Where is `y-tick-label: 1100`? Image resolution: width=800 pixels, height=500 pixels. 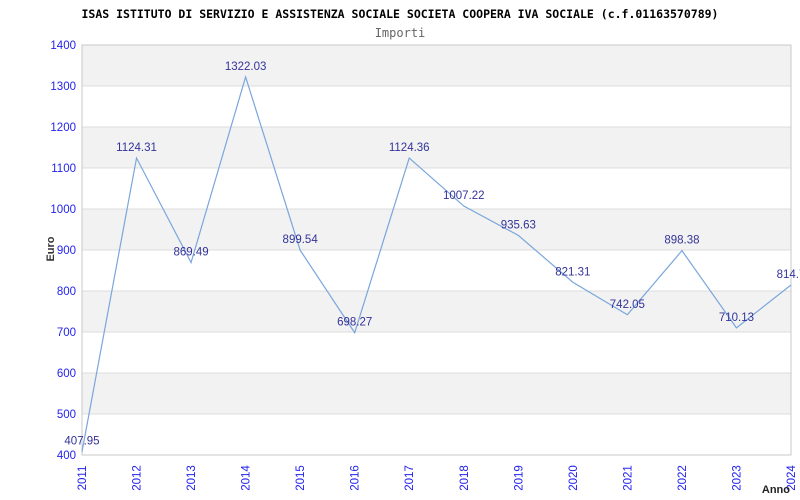 y-tick-label: 1100 is located at coordinates (63, 169).